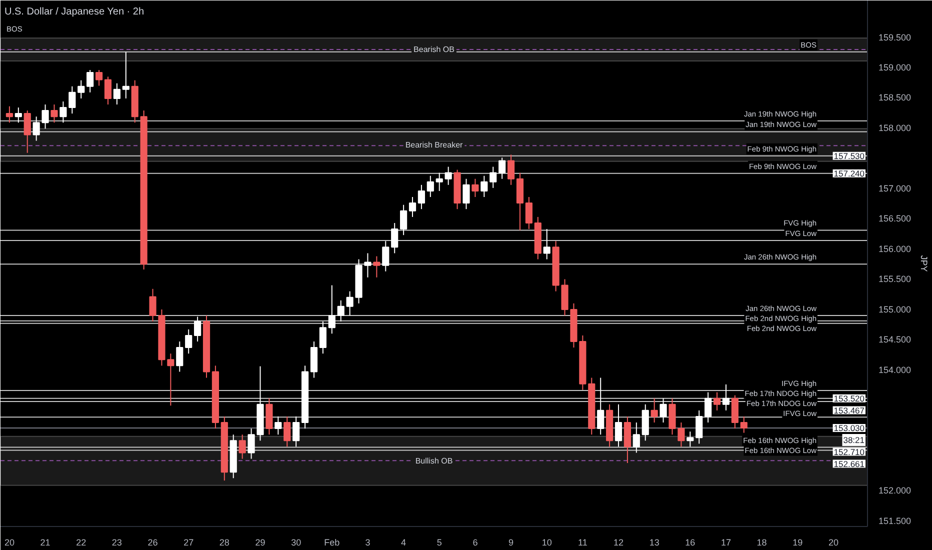 Image resolution: width=932 pixels, height=550 pixels. What do you see at coordinates (895, 37) in the screenshot?
I see `y-tick-label: 159.500` at bounding box center [895, 37].